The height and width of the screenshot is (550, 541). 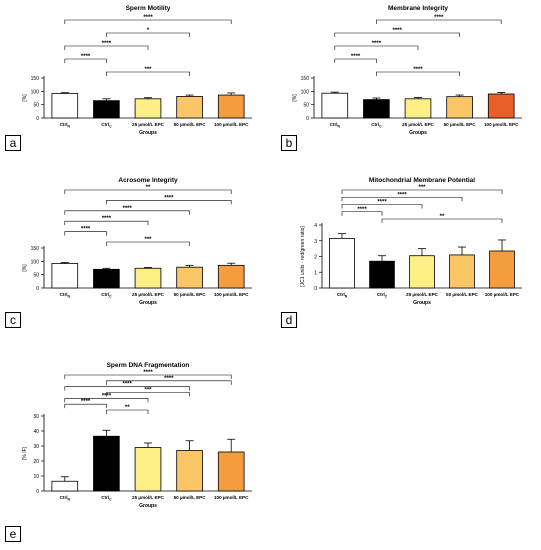 What do you see at coordinates (35, 92) in the screenshot?
I see `y-tick-label: 100` at bounding box center [35, 92].